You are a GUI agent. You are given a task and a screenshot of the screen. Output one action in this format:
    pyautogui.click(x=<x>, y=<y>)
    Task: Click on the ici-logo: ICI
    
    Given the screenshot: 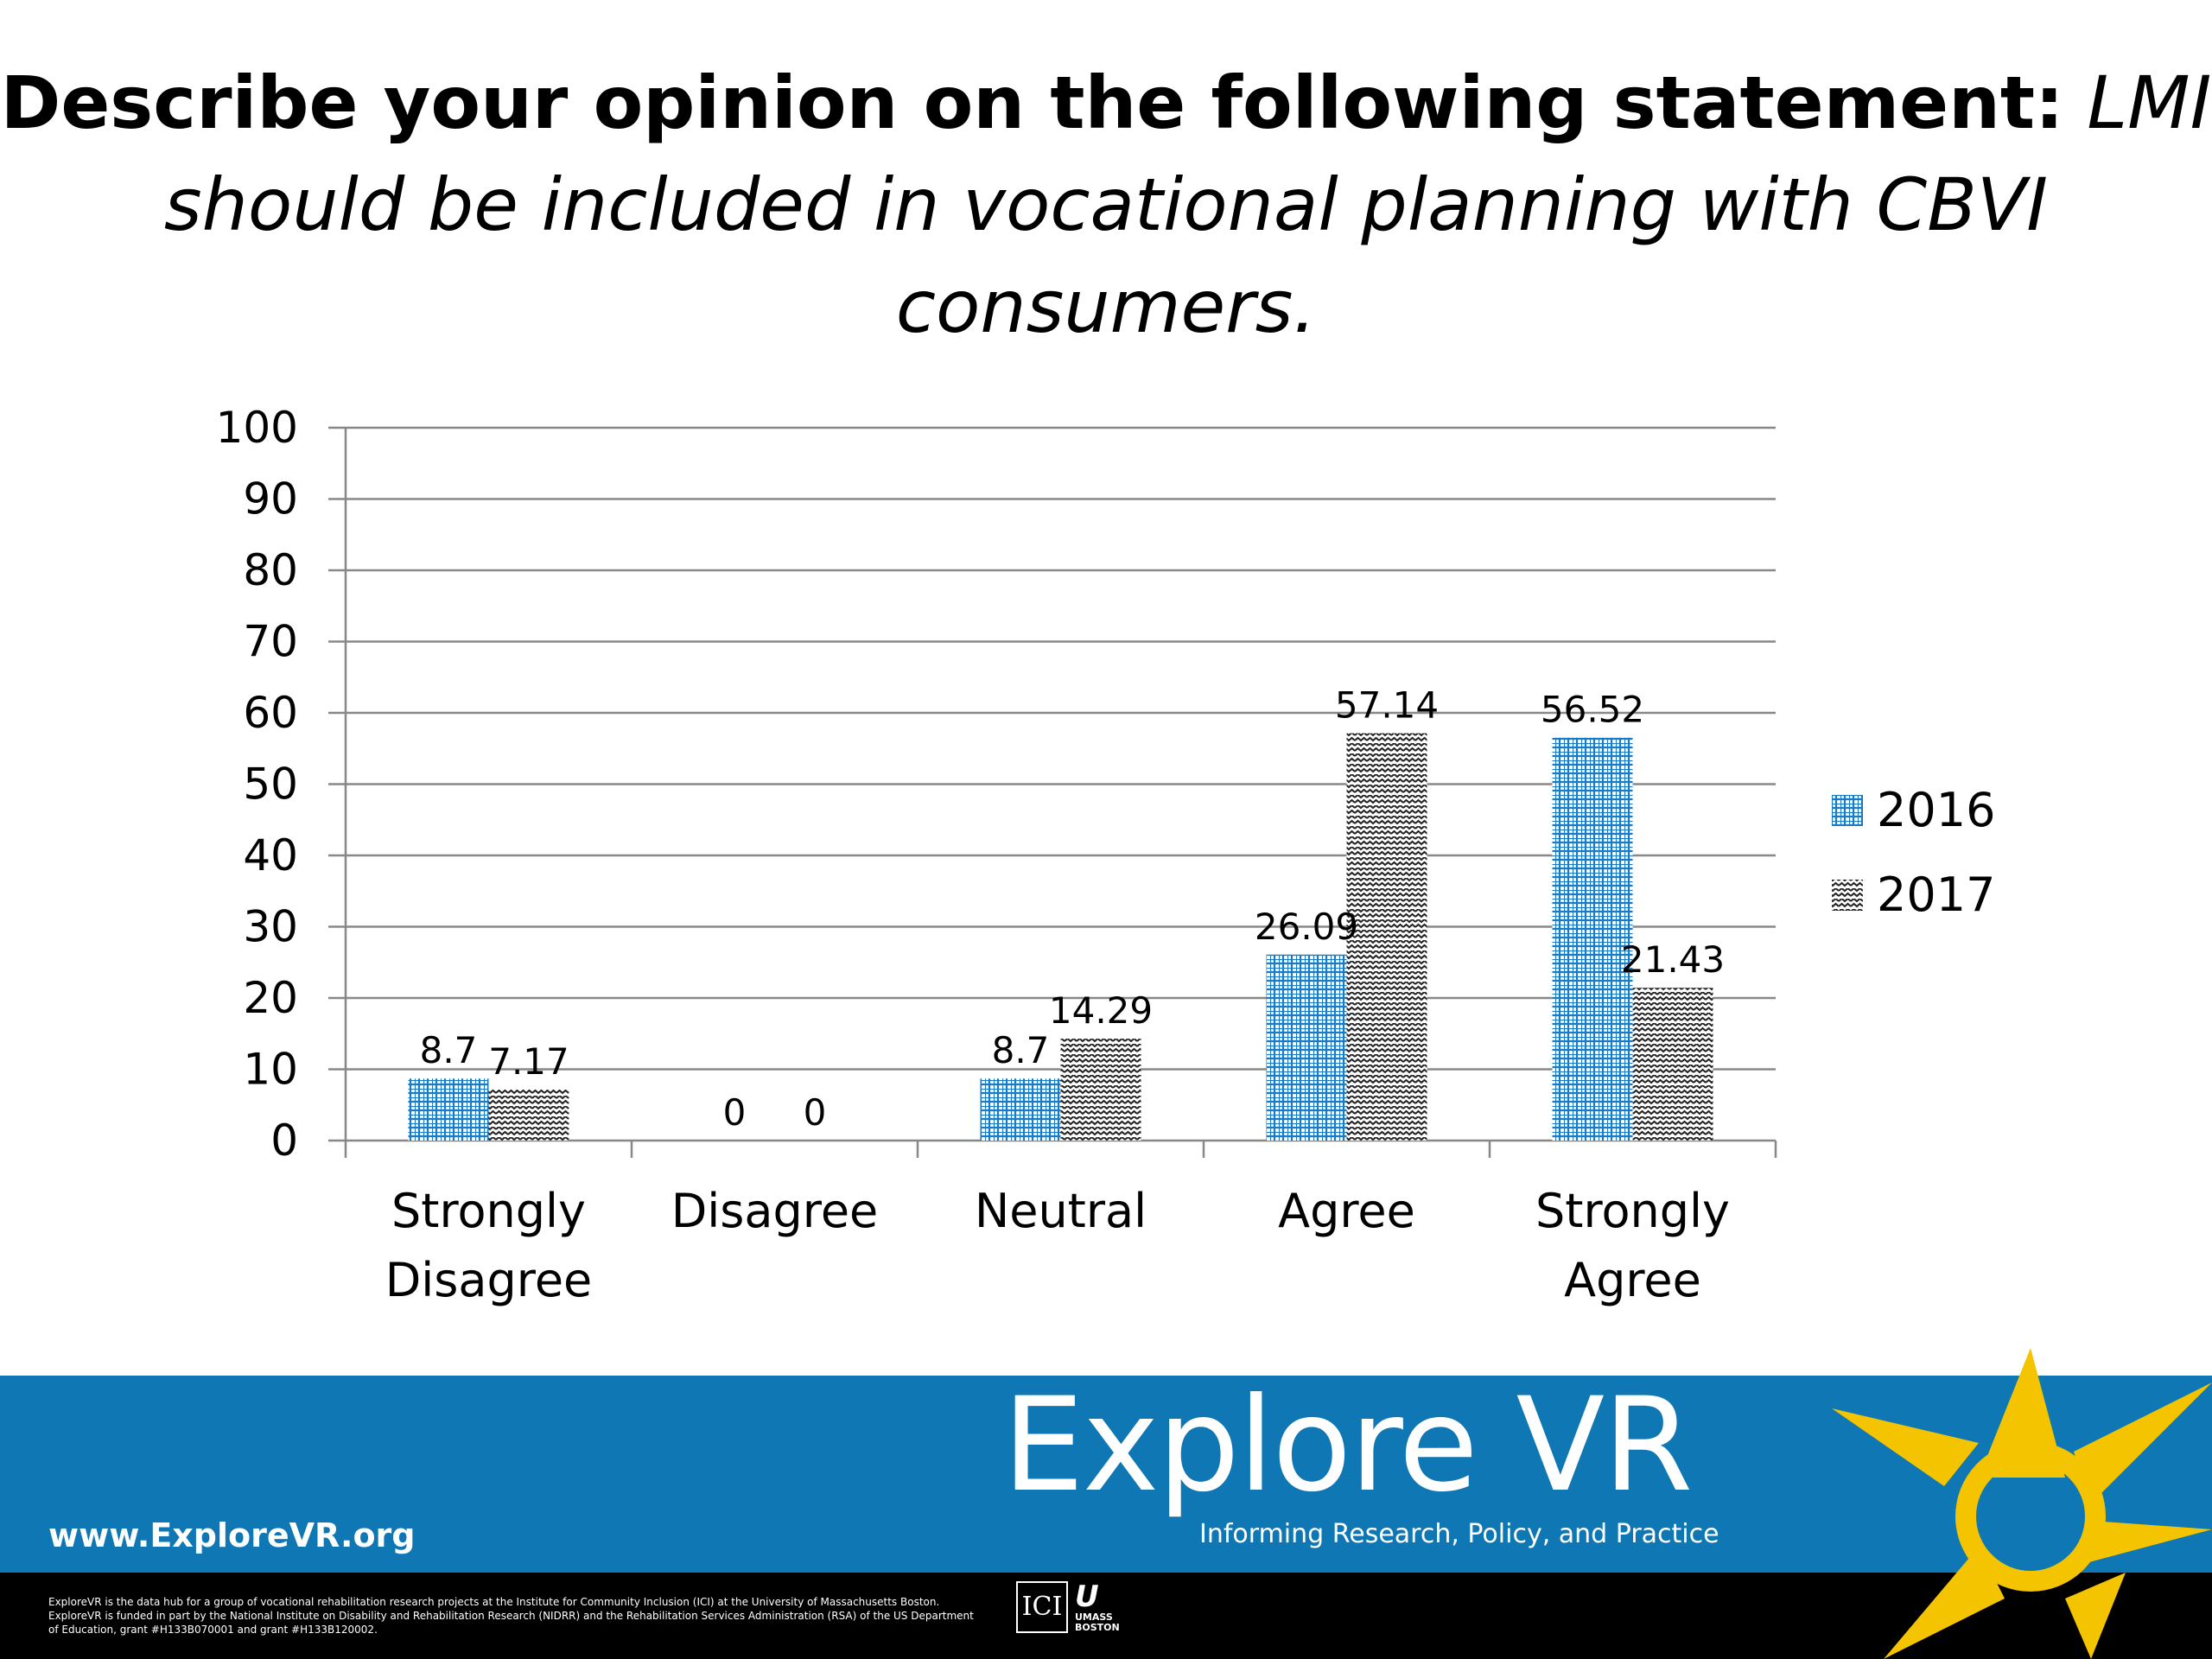 What is the action you would take?
    pyautogui.click(x=1042, y=1607)
    